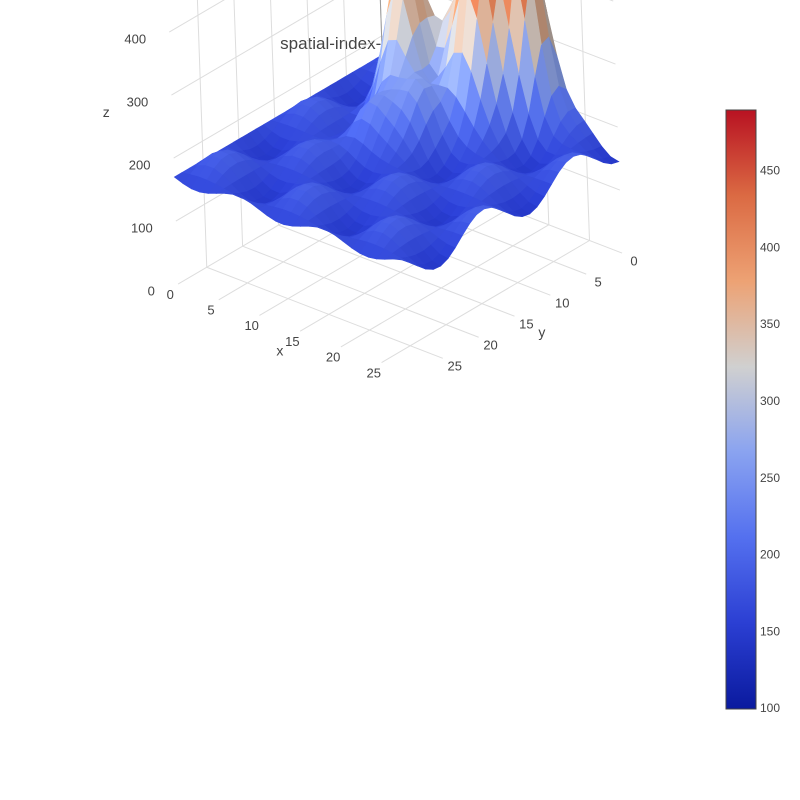 The image size is (800, 800). I want to click on colorbar-gradient, so click(741, 409).